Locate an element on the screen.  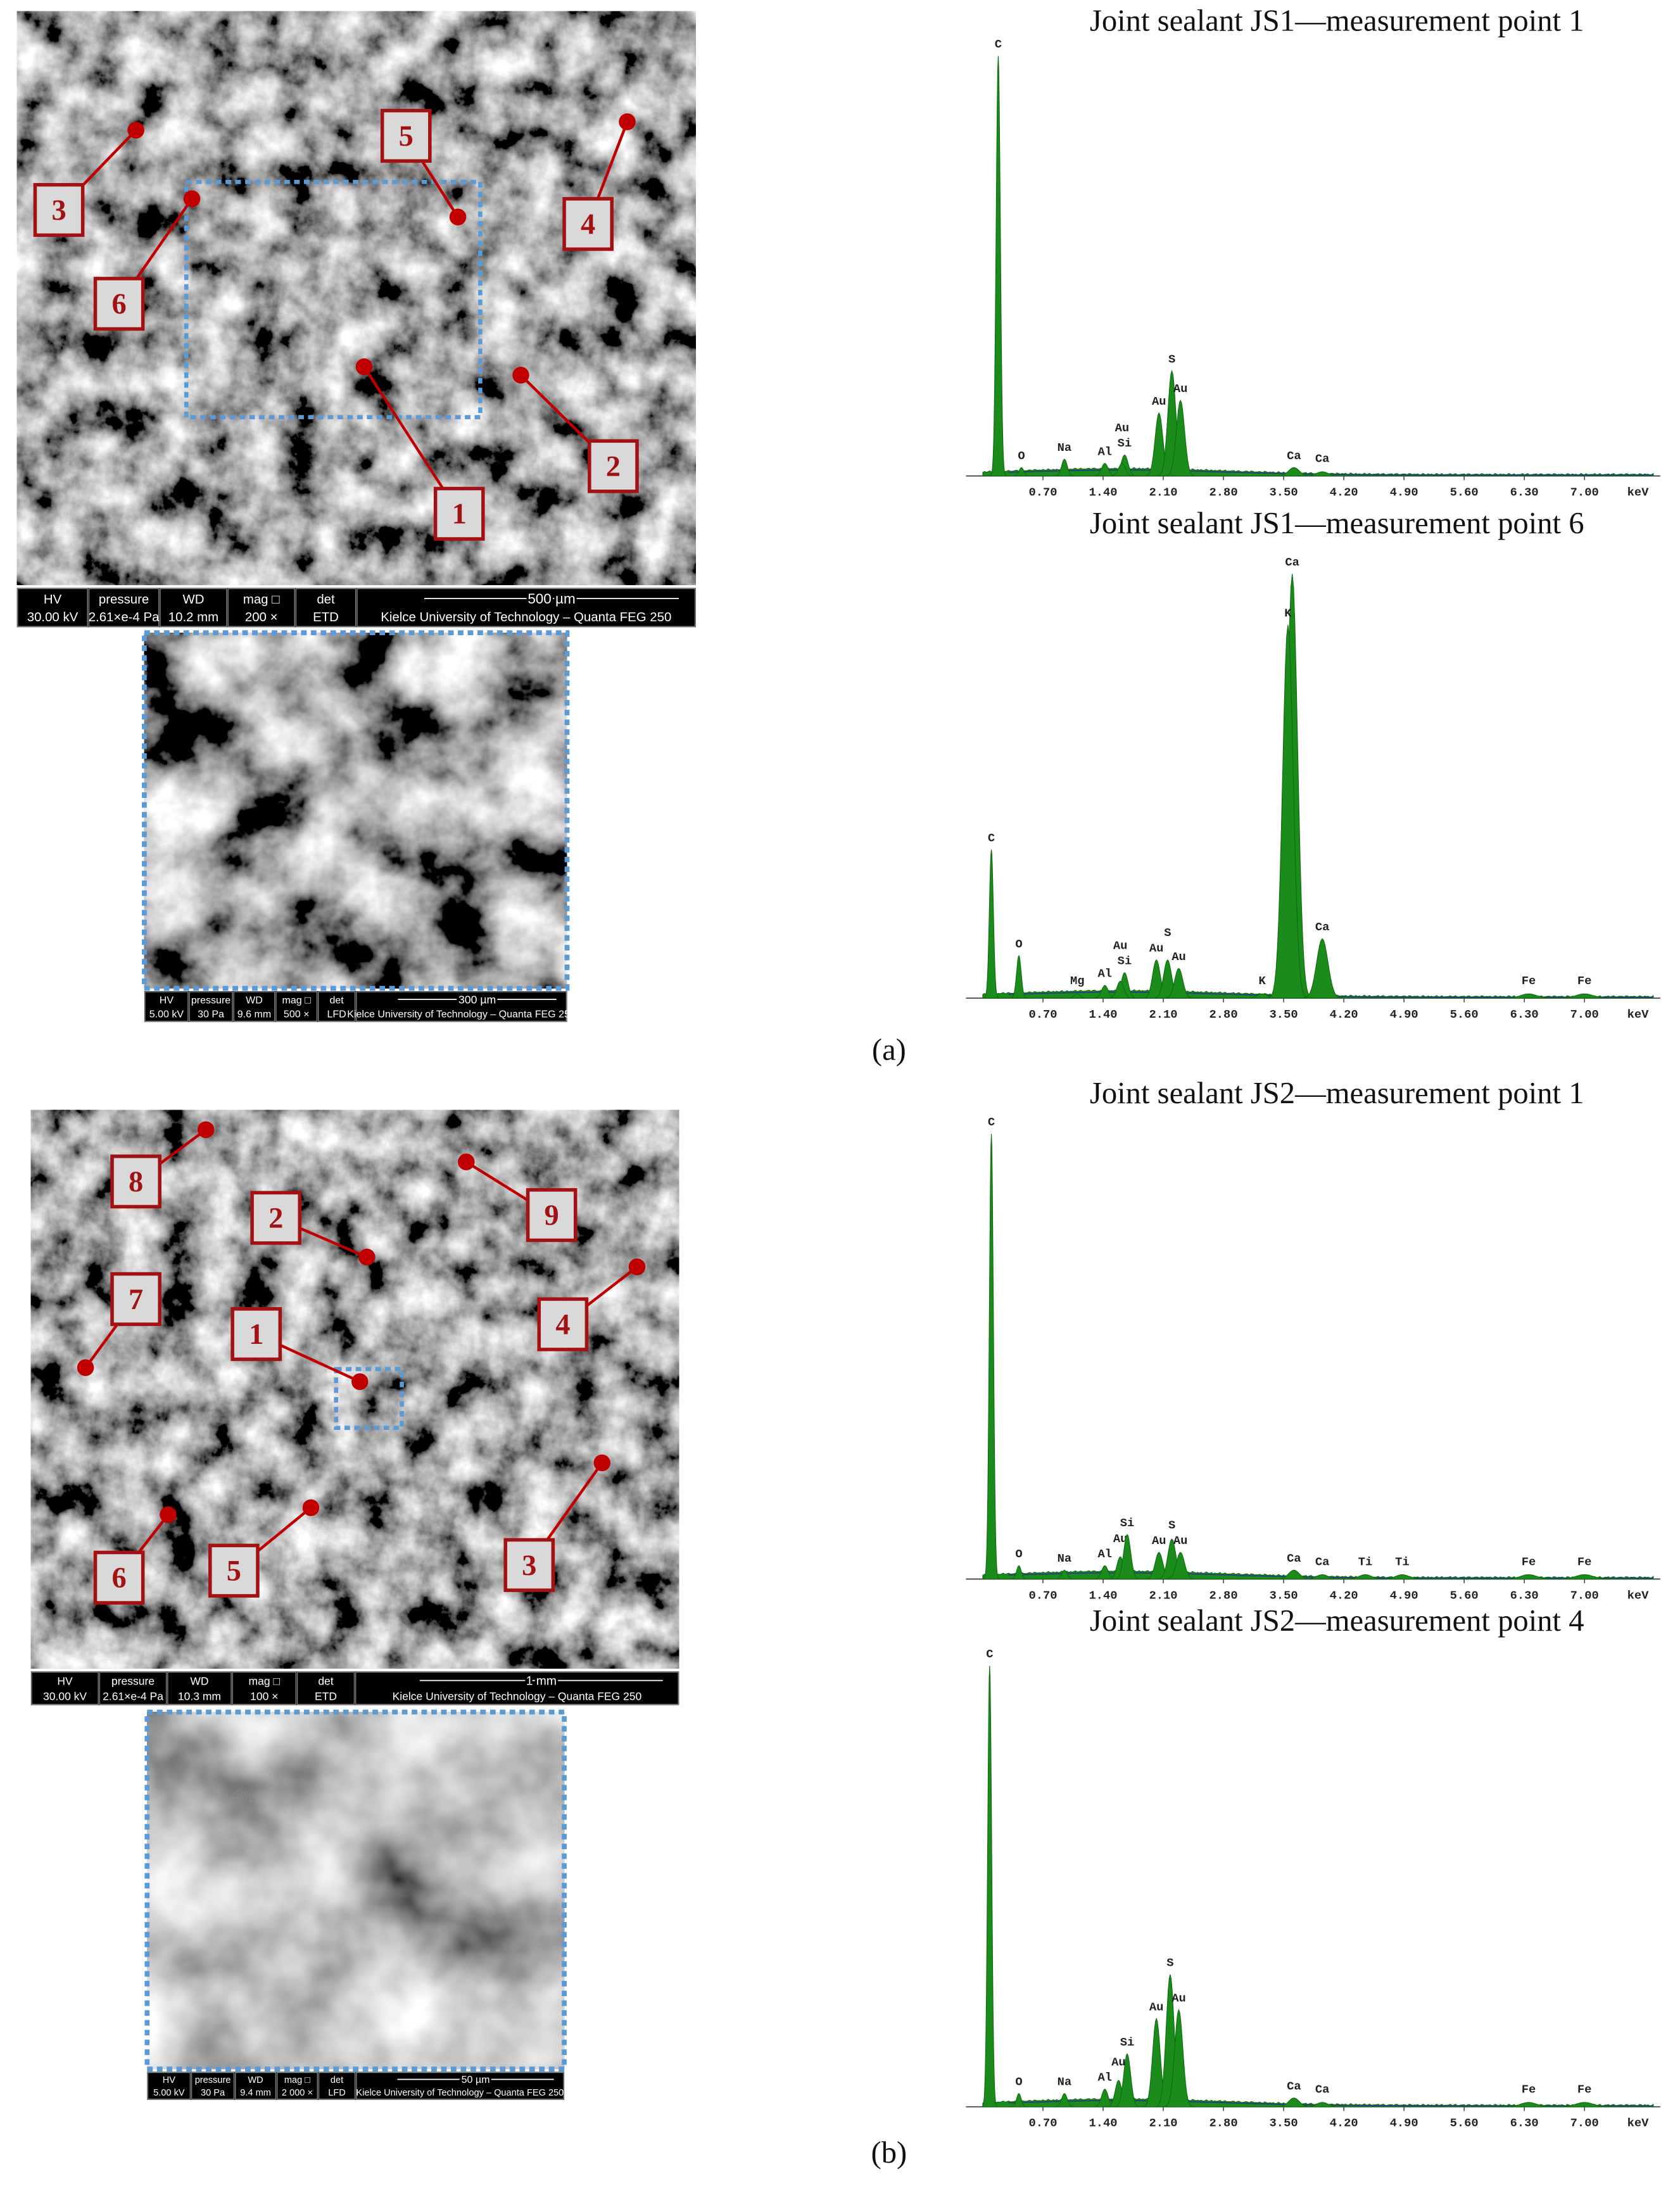
x-tick-label: 6.30 is located at coordinates (1524, 2123).